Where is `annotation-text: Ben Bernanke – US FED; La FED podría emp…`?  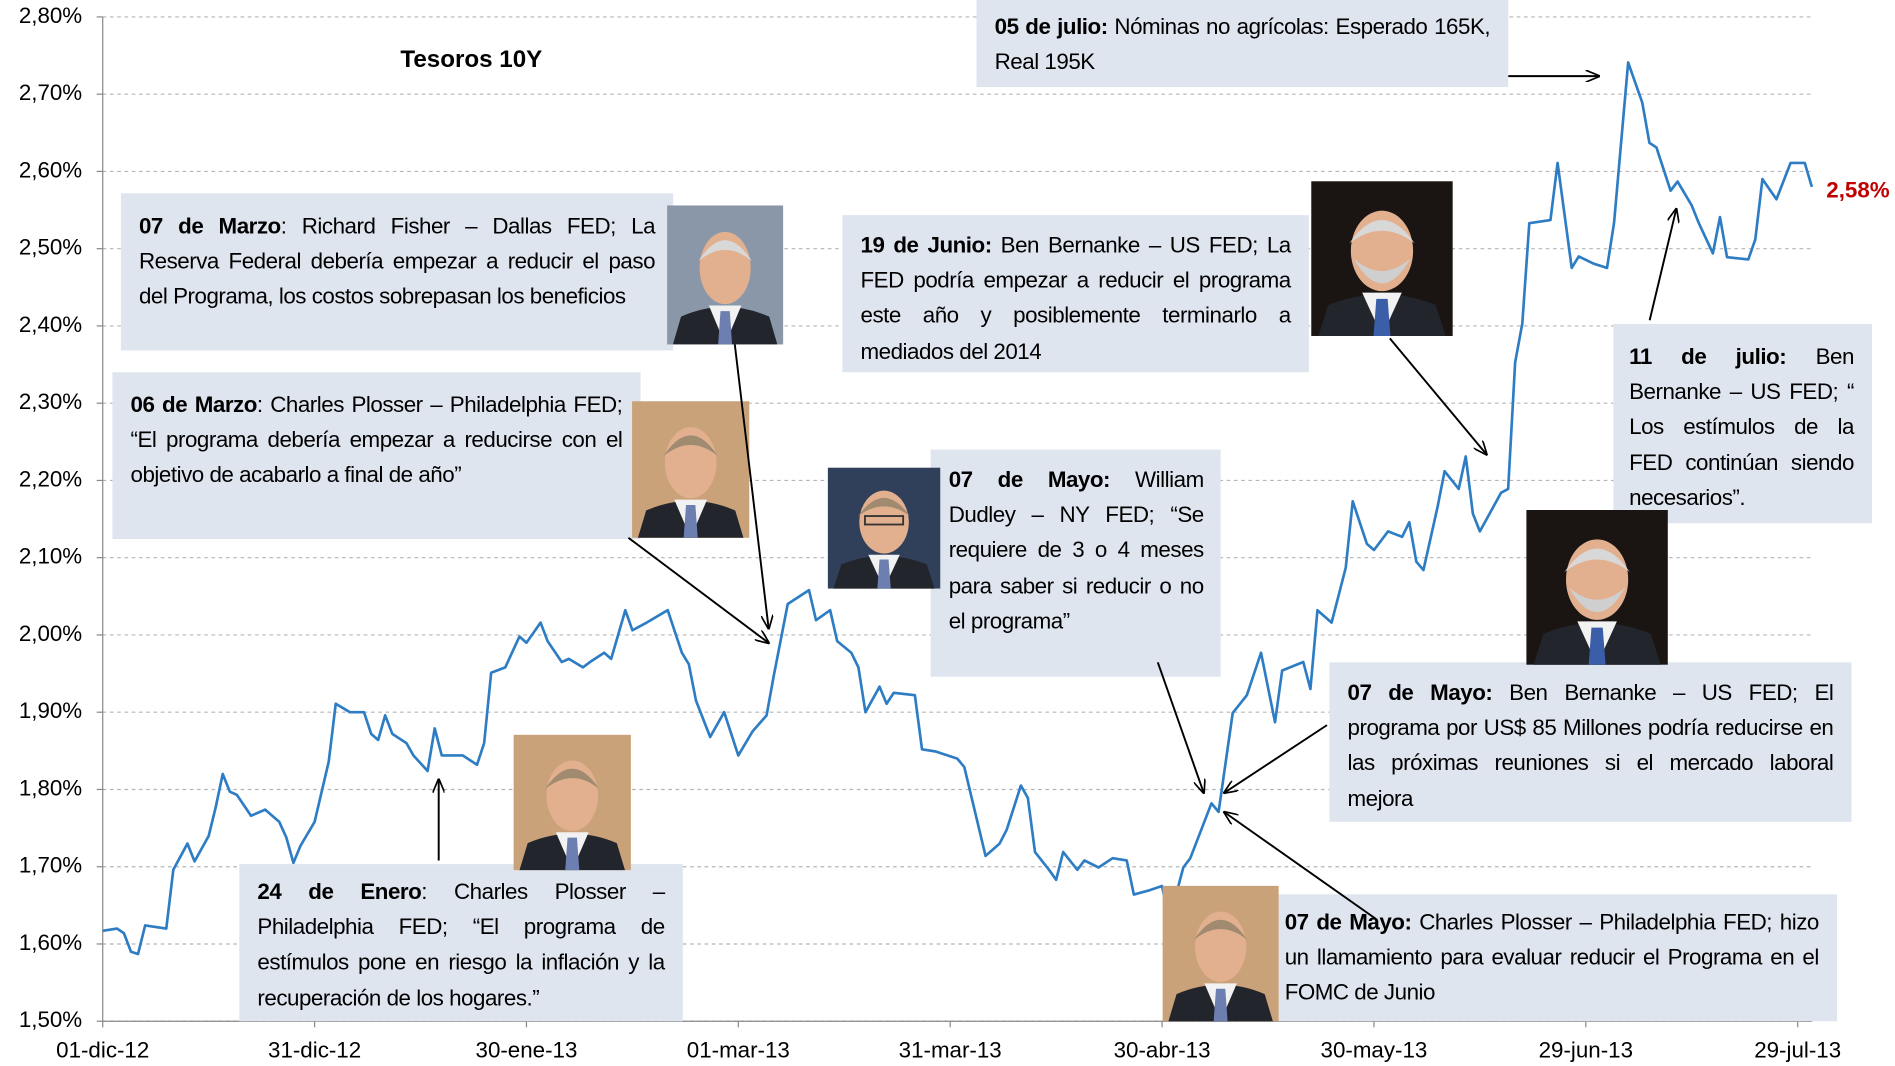 annotation-text: Ben Bernanke – US FED; La FED podría emp… is located at coordinates (1075, 298).